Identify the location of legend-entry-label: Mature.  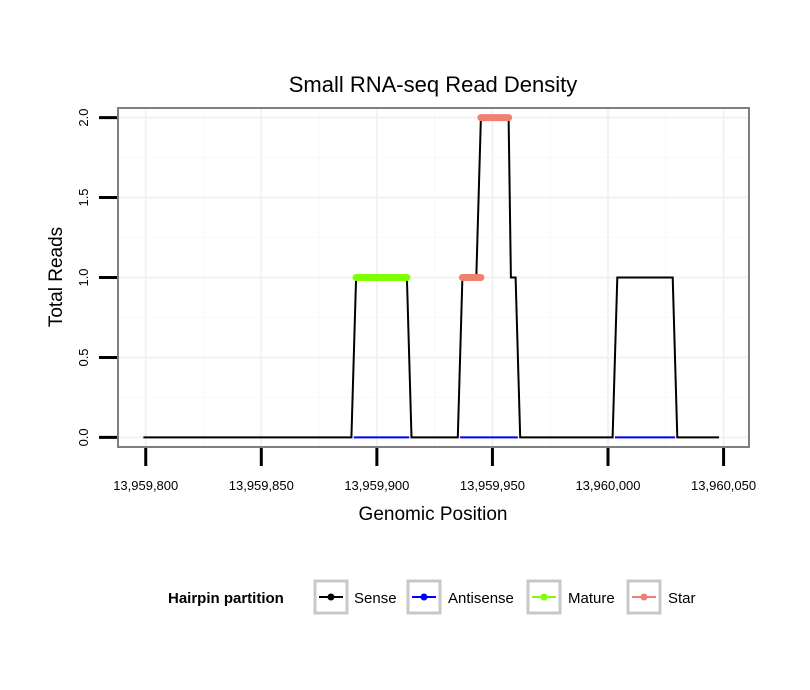
(591, 598).